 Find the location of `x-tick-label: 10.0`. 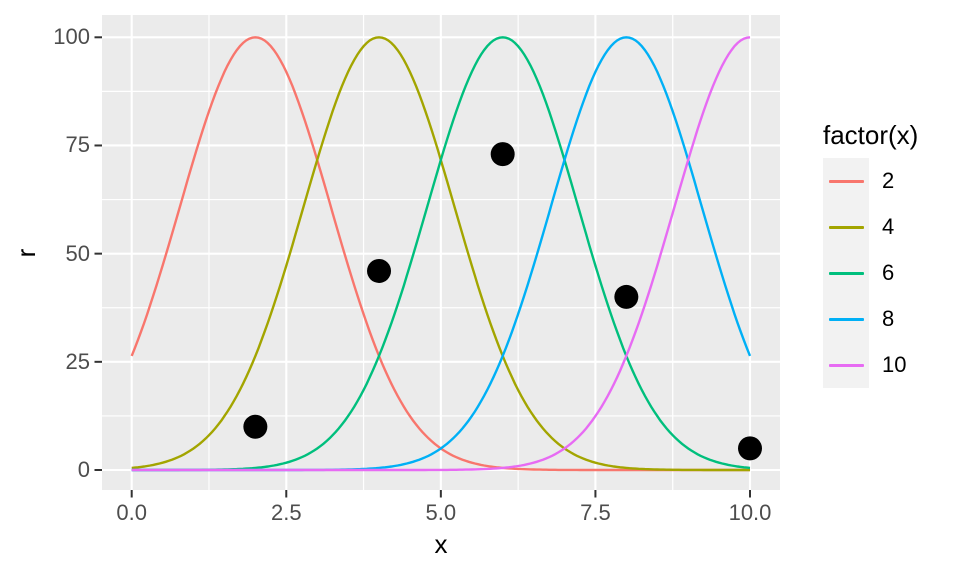

x-tick-label: 10.0 is located at coordinates (750, 512).